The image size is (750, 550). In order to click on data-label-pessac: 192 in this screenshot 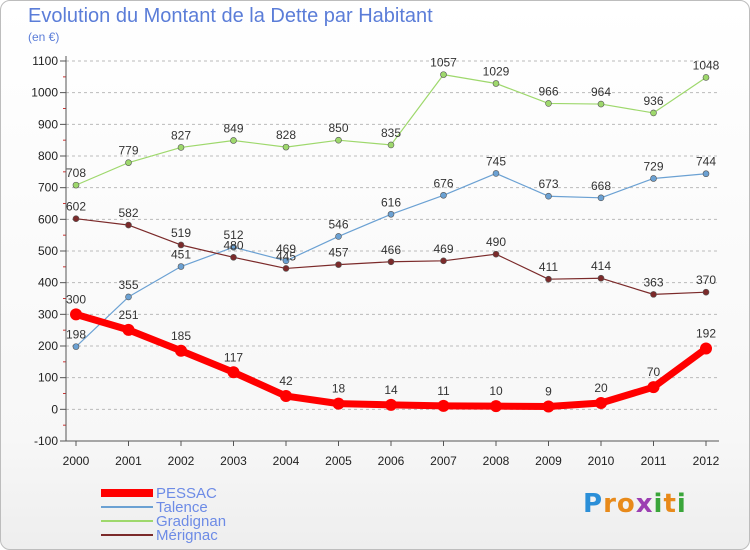, I will do `click(706, 334)`.